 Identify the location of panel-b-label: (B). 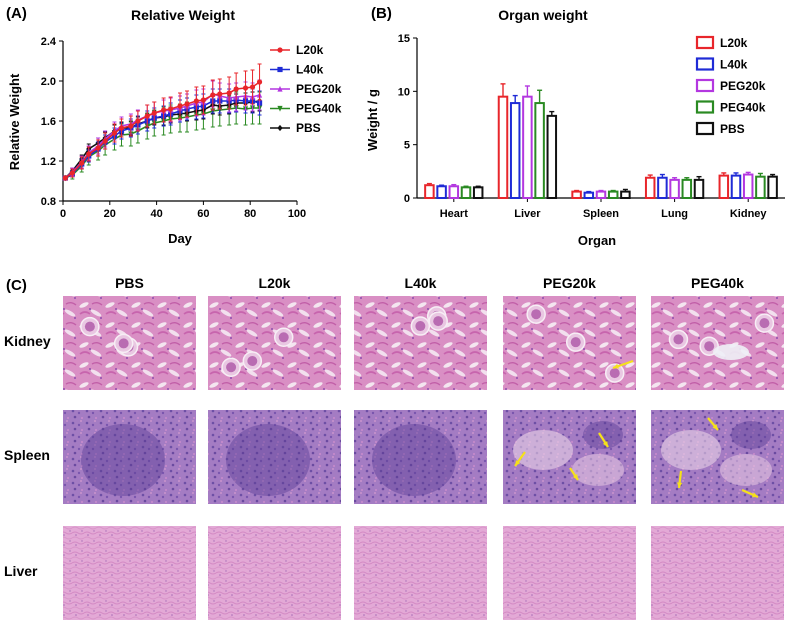
(381, 13).